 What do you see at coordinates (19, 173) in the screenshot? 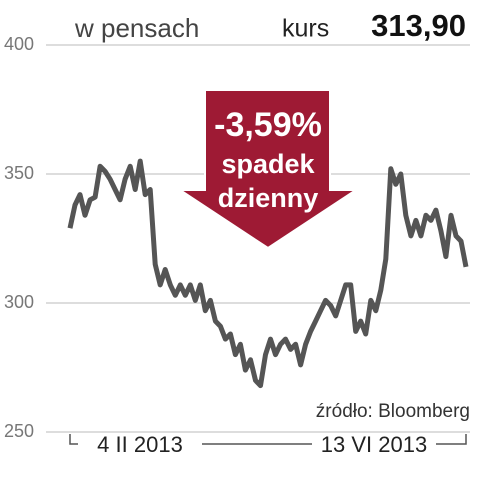
I see `y-tick-label: 350` at bounding box center [19, 173].